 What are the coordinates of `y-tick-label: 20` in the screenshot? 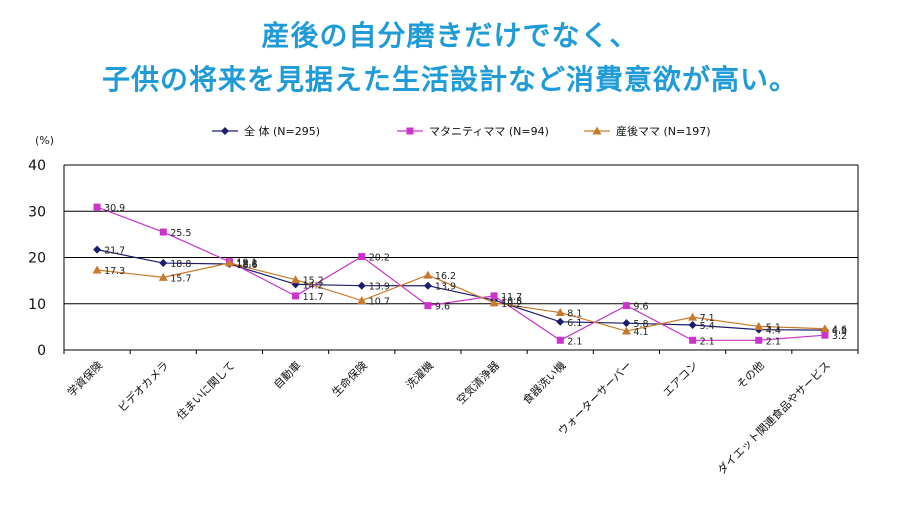 It's located at (37, 259).